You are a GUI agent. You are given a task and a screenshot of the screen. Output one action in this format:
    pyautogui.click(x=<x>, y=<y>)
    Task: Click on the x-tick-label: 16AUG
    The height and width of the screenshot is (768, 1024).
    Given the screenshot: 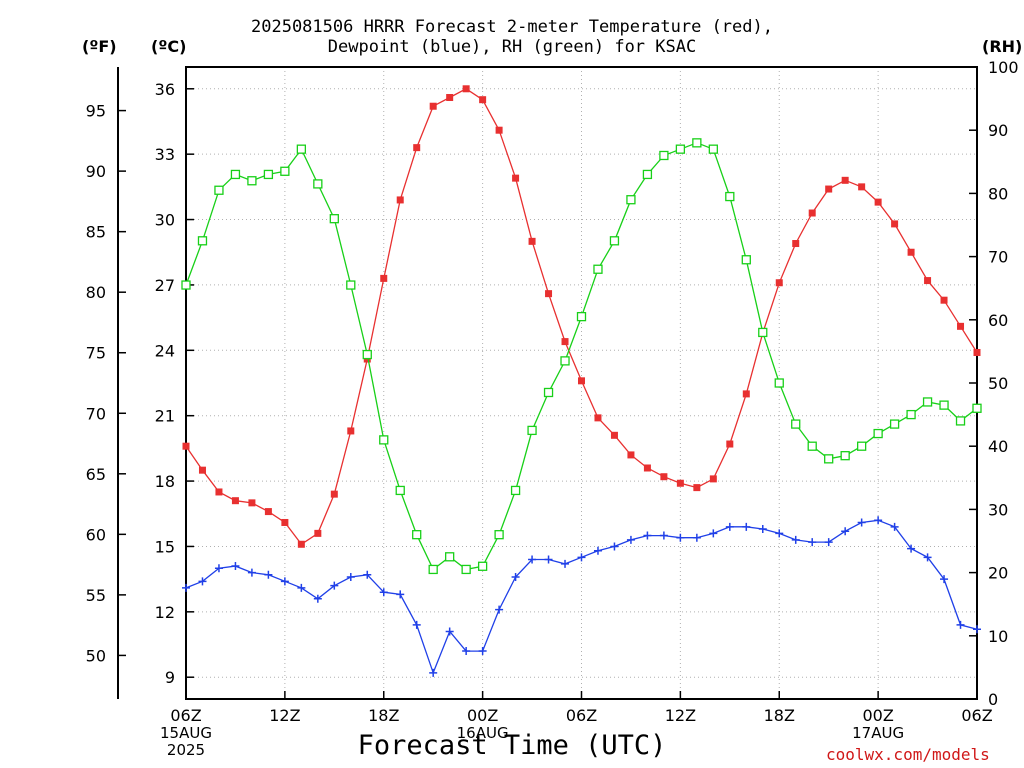 What is the action you would take?
    pyautogui.click(x=483, y=733)
    